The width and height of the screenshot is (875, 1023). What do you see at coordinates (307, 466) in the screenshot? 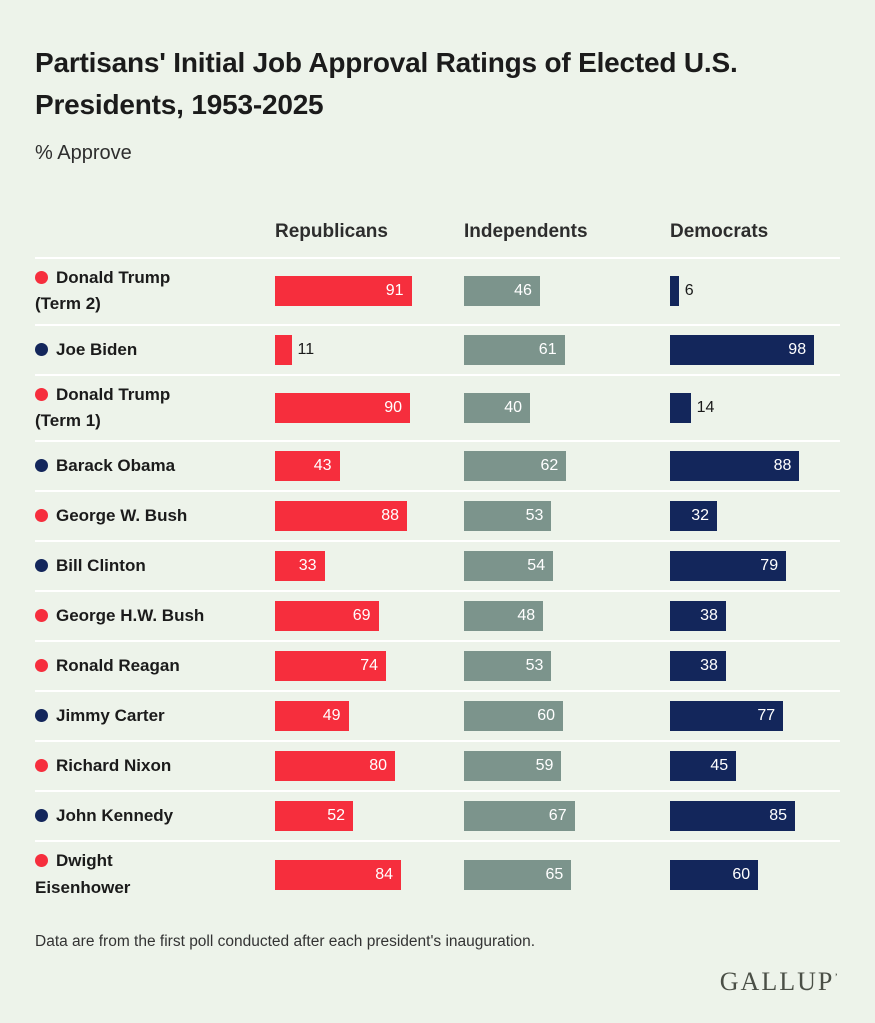
I see `approval-bar: 43` at bounding box center [307, 466].